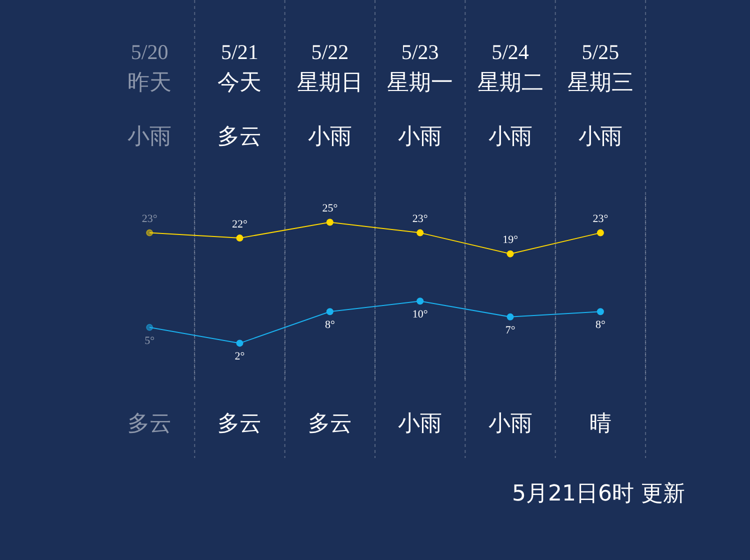 Image resolution: width=750 pixels, height=560 pixels. Describe the element at coordinates (330, 52) in the screenshot. I see `x-tick-label: 5/22` at that location.